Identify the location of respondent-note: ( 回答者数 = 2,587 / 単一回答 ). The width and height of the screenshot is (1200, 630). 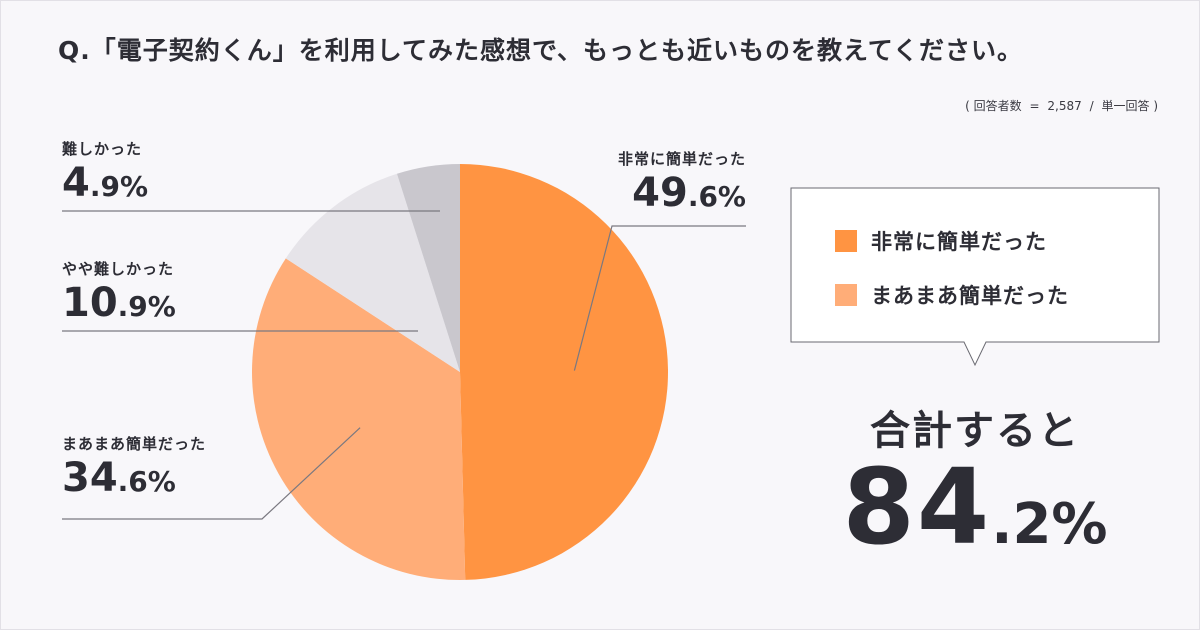
(1061, 105).